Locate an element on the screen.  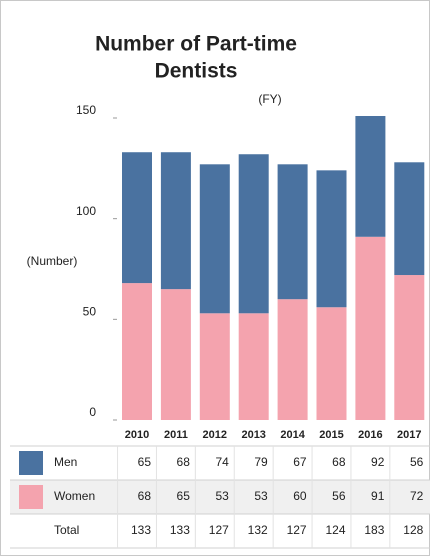
table-total: 124 is located at coordinates (335, 530).